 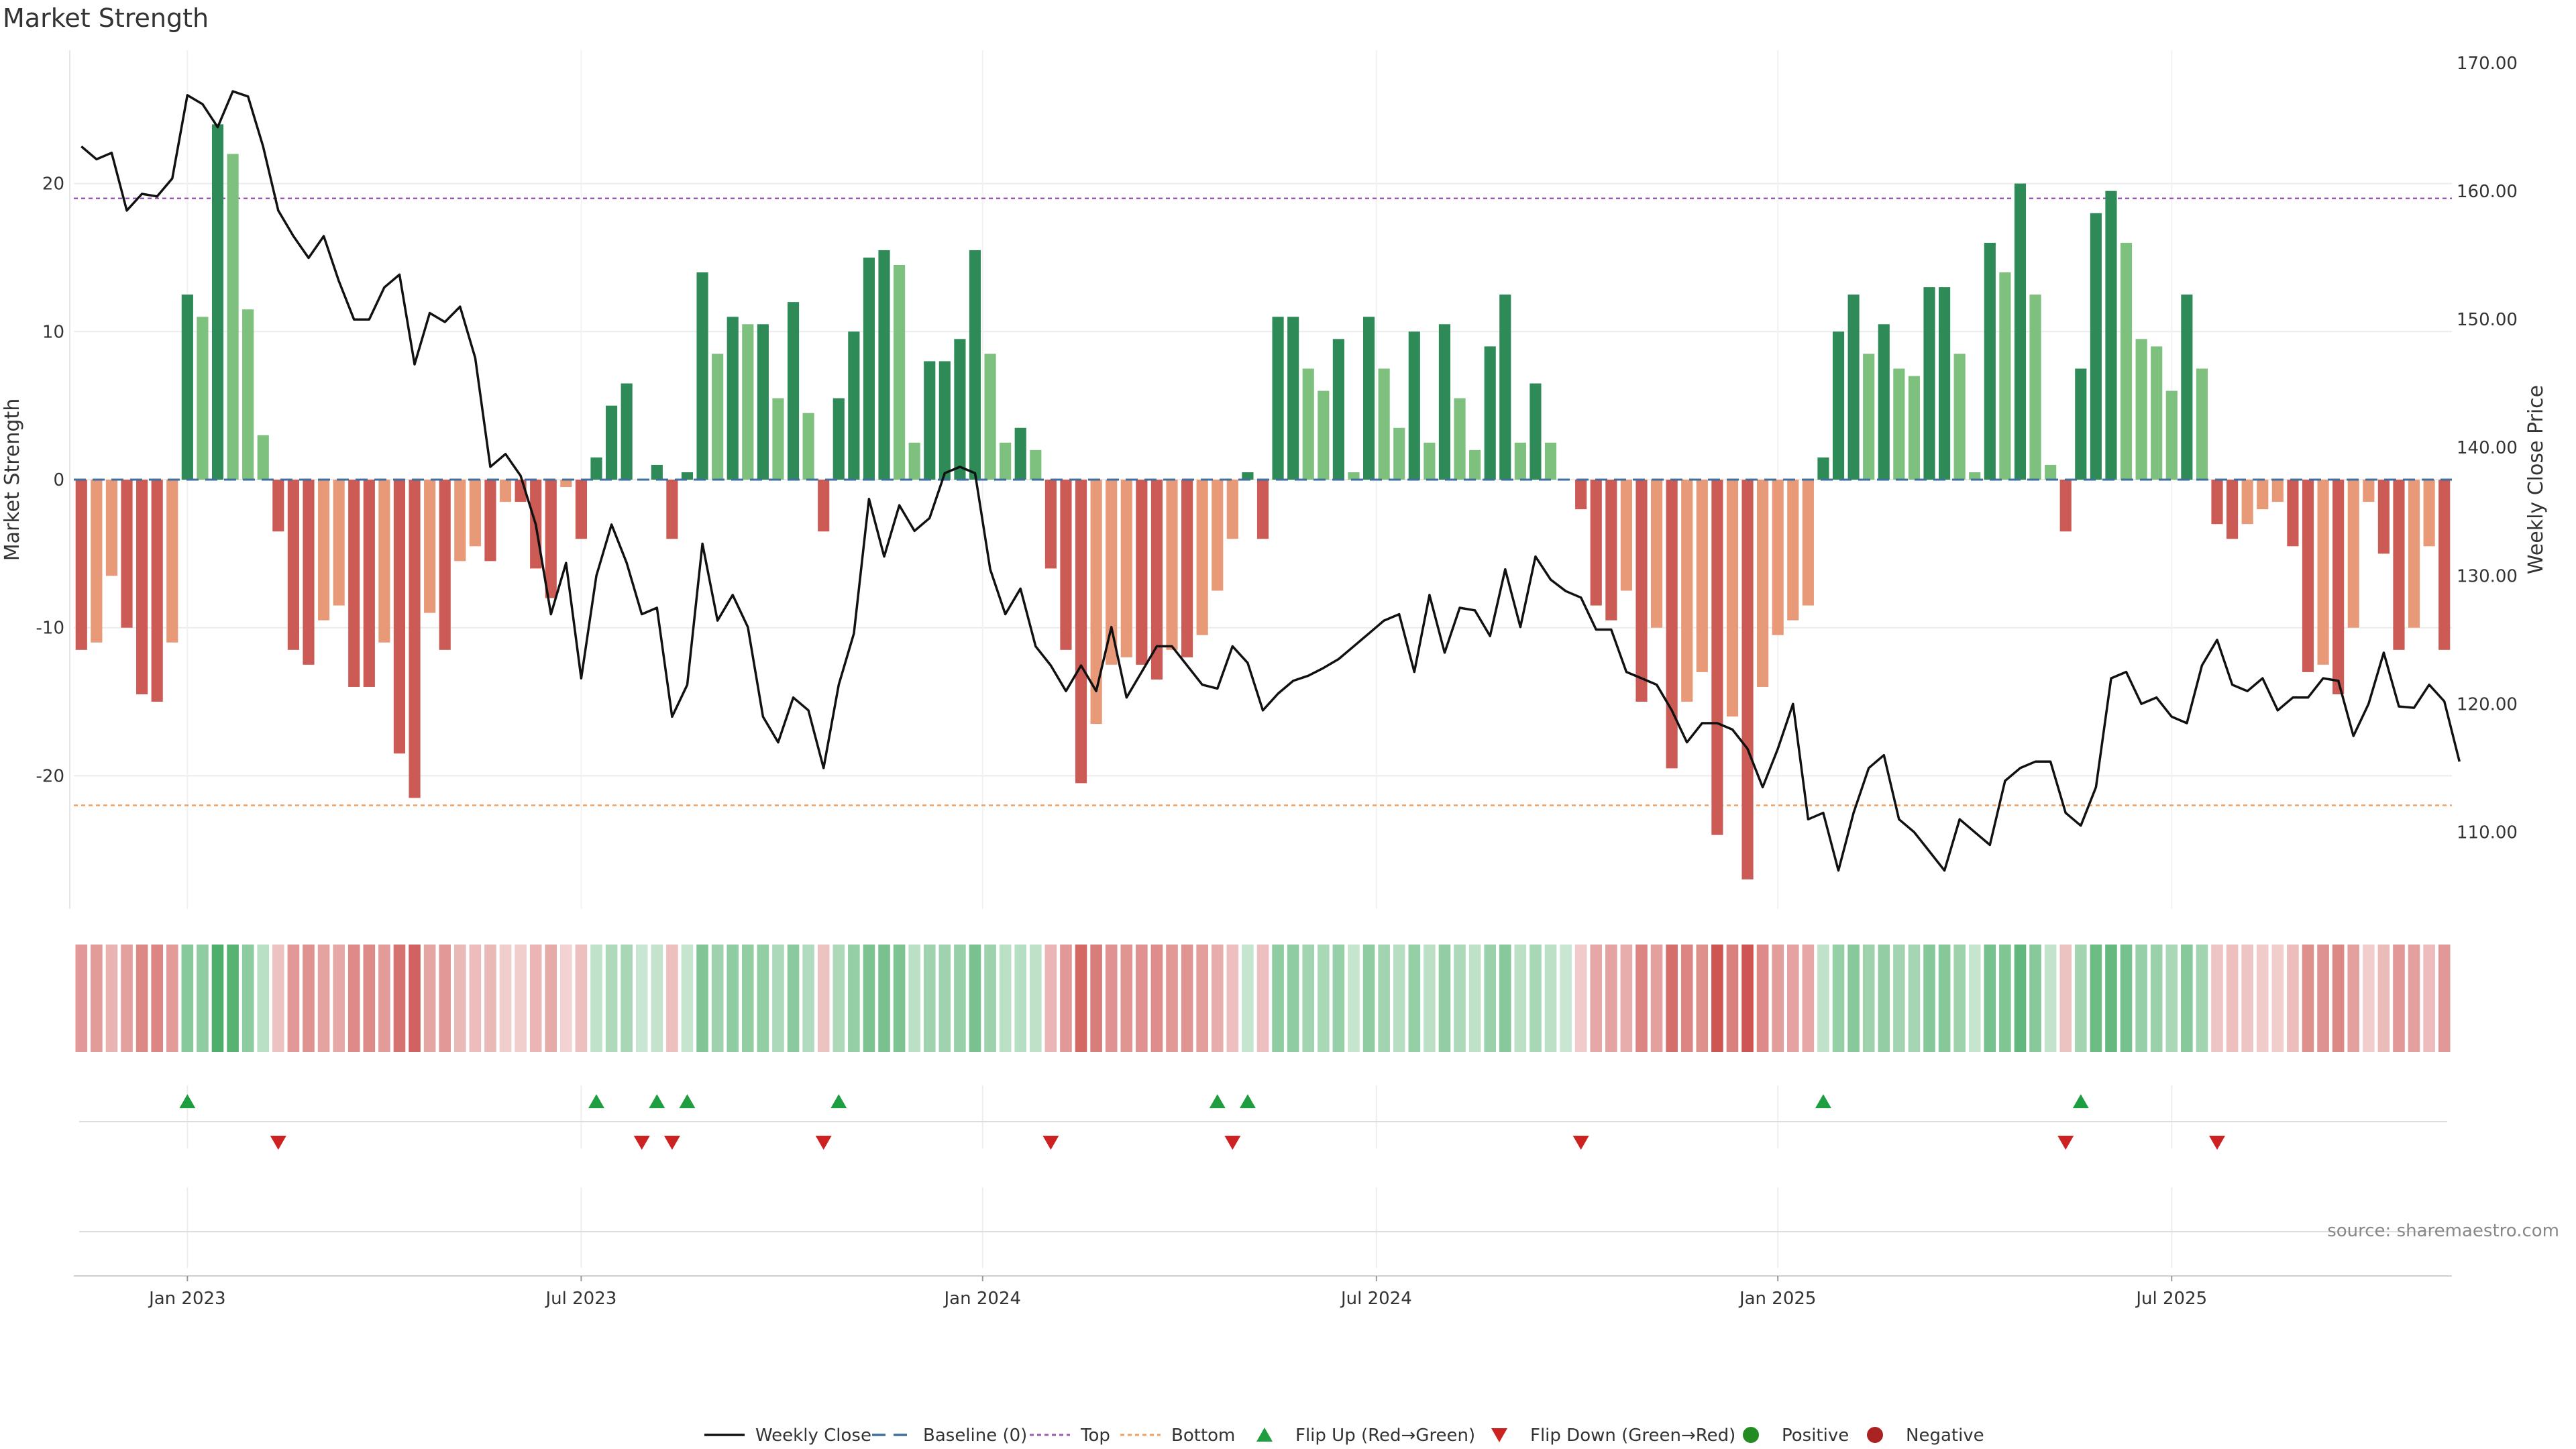 What do you see at coordinates (2487, 832) in the screenshot?
I see `right-tick-label: 110.00` at bounding box center [2487, 832].